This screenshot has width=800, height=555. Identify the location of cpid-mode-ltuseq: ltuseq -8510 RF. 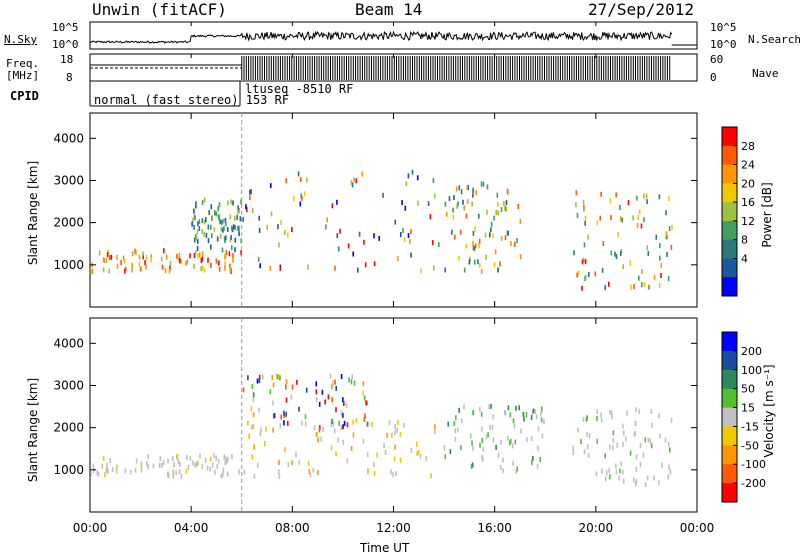
(299, 89).